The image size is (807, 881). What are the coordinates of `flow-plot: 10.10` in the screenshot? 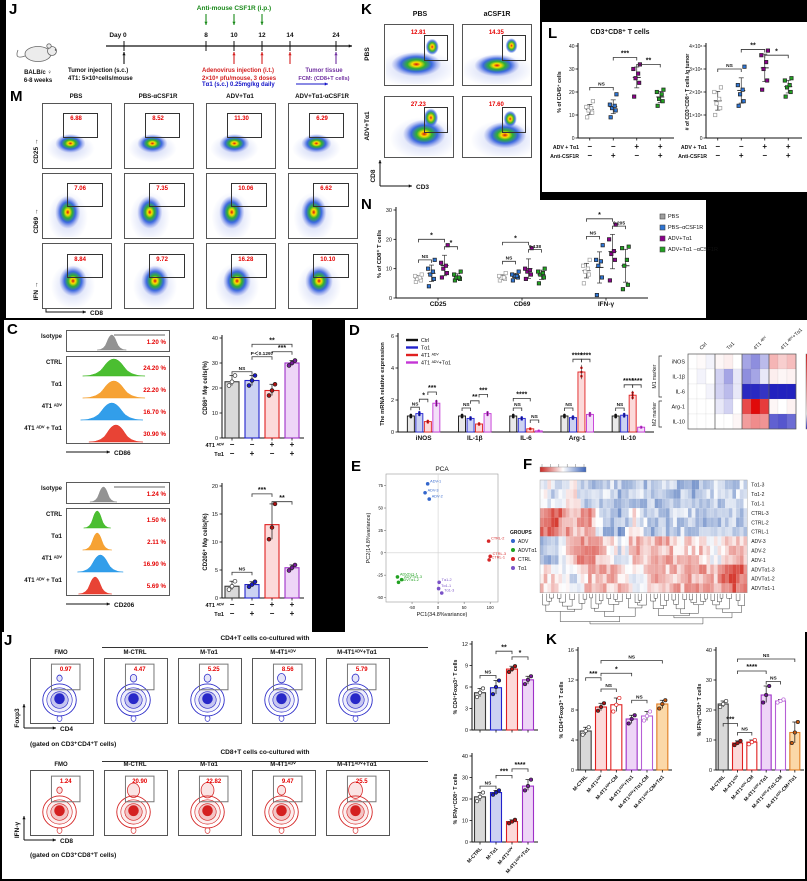 It's located at (323, 276).